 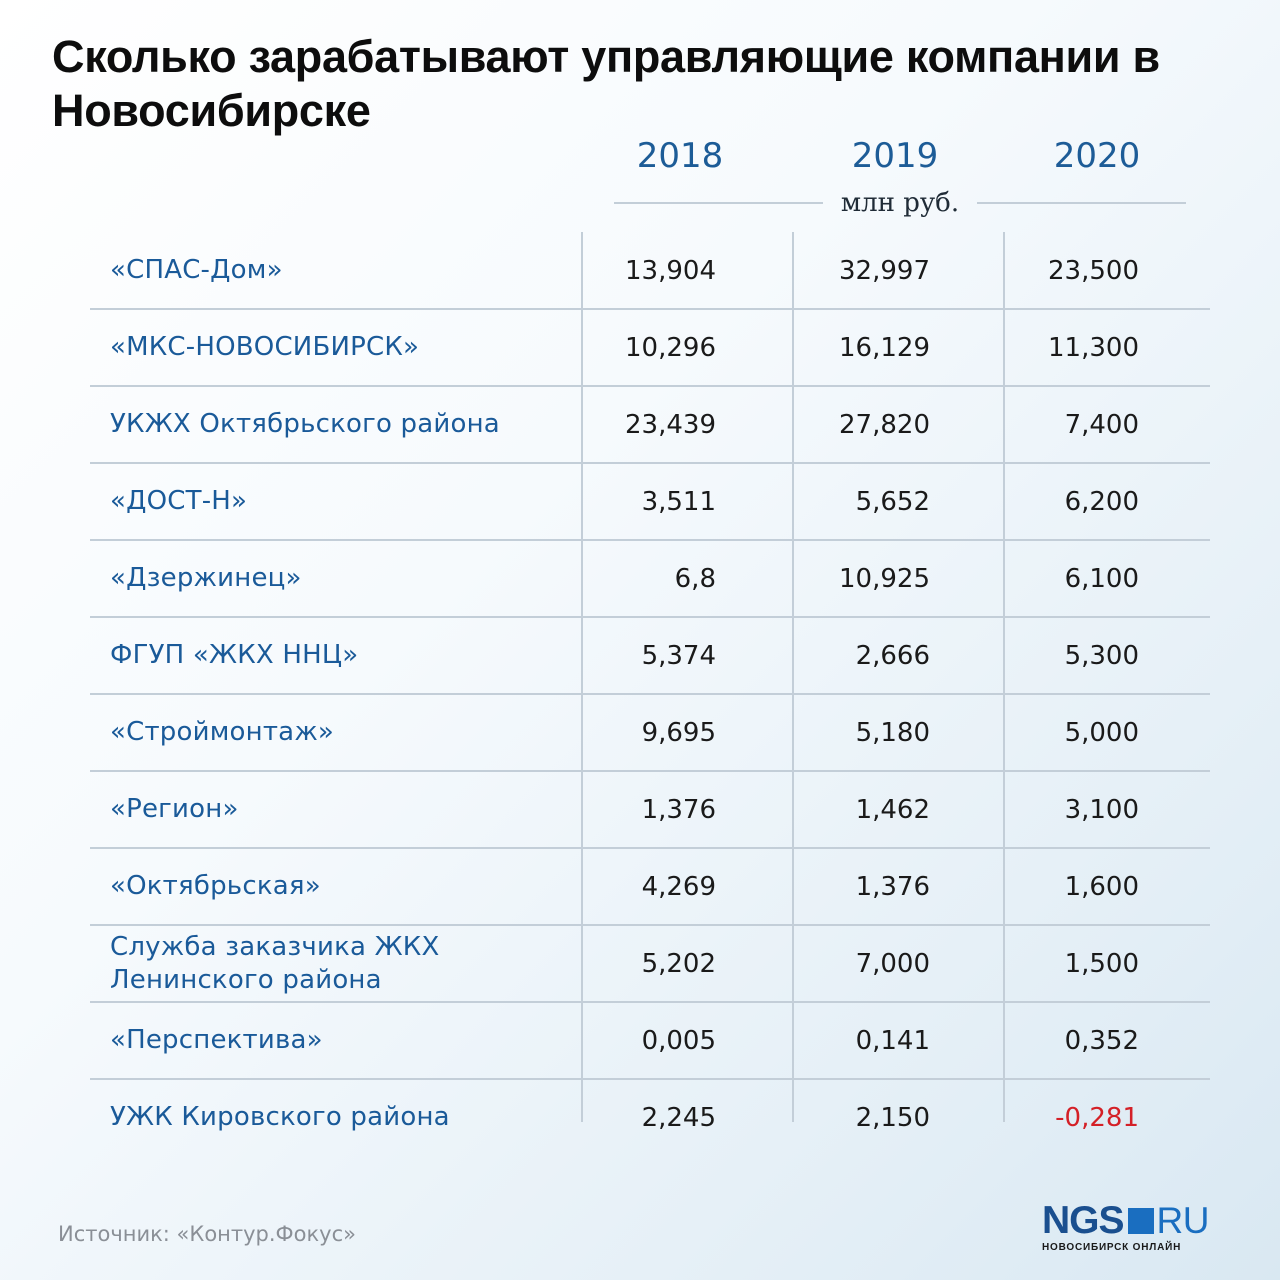 What do you see at coordinates (1093, 347) in the screenshot?
I see `value-2020: 11,300` at bounding box center [1093, 347].